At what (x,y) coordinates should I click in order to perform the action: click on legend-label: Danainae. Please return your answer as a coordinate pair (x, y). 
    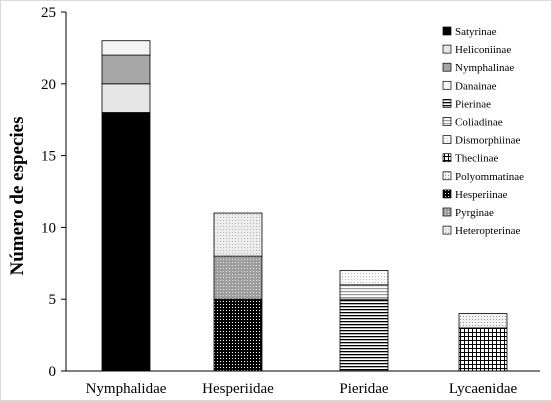
    Looking at the image, I should click on (476, 86).